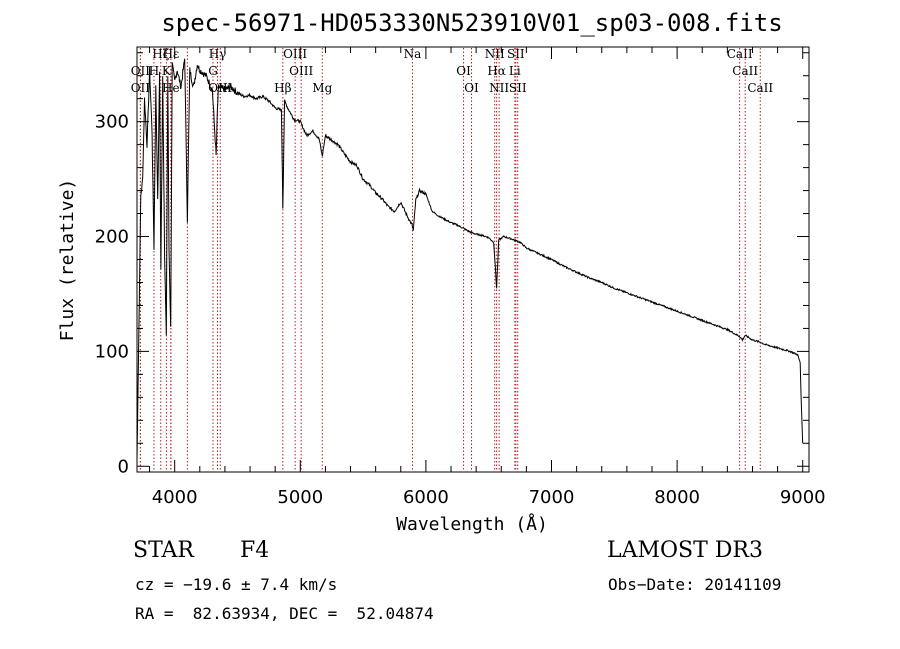 The height and width of the screenshot is (649, 900). What do you see at coordinates (495, 54) in the screenshot?
I see `line-marker-label-18: NII` at bounding box center [495, 54].